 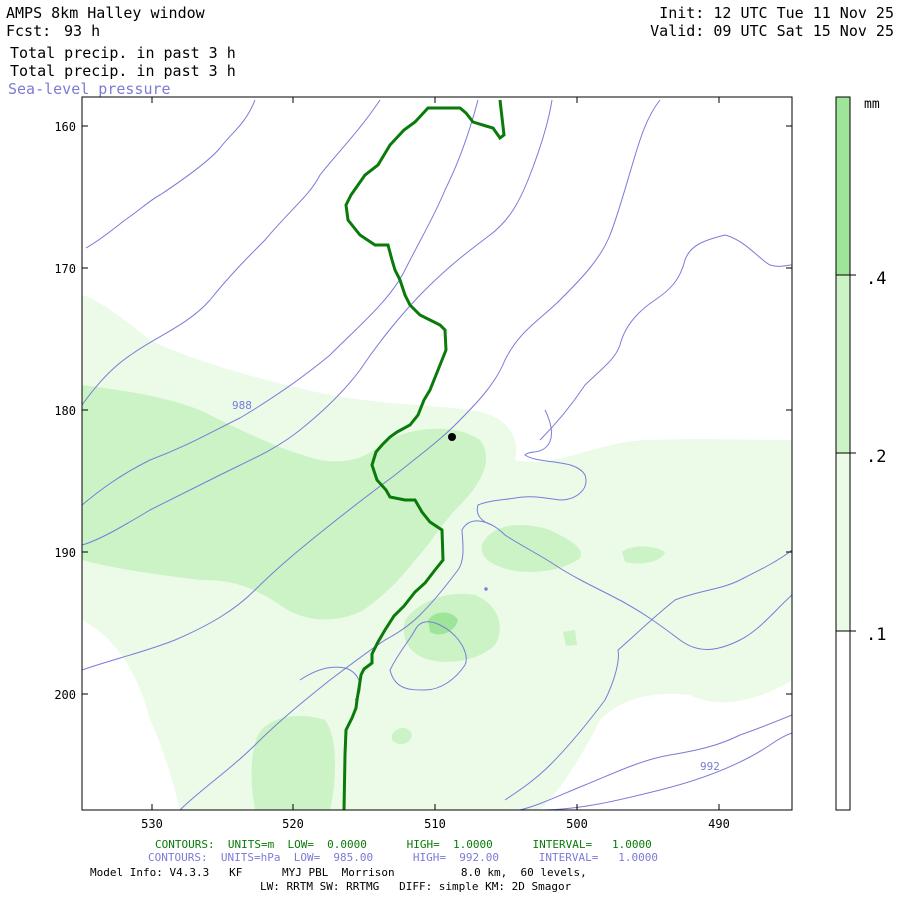 What do you see at coordinates (65, 553) in the screenshot?
I see `y-tick-label: 190` at bounding box center [65, 553].